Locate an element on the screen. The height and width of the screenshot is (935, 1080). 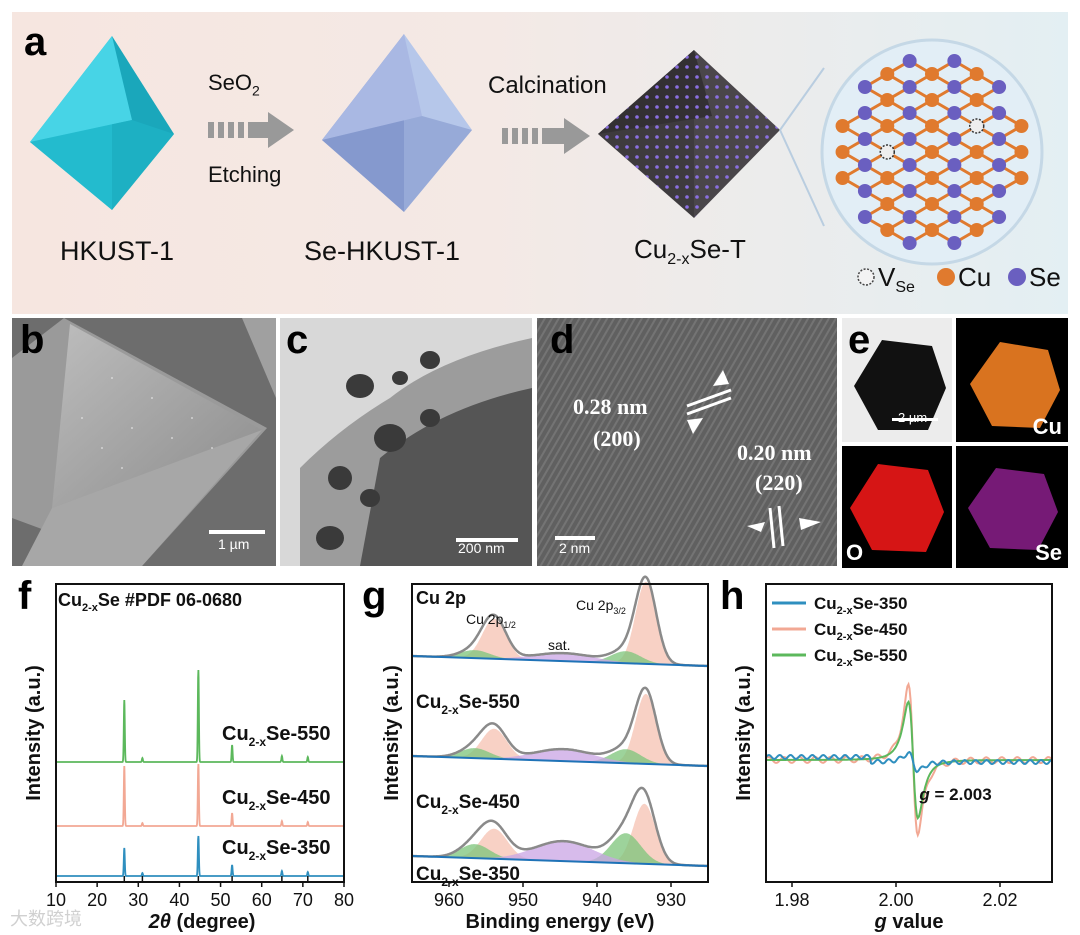
xrd-x-axis-label: 2θ (degree) is located at coordinates (202, 922).